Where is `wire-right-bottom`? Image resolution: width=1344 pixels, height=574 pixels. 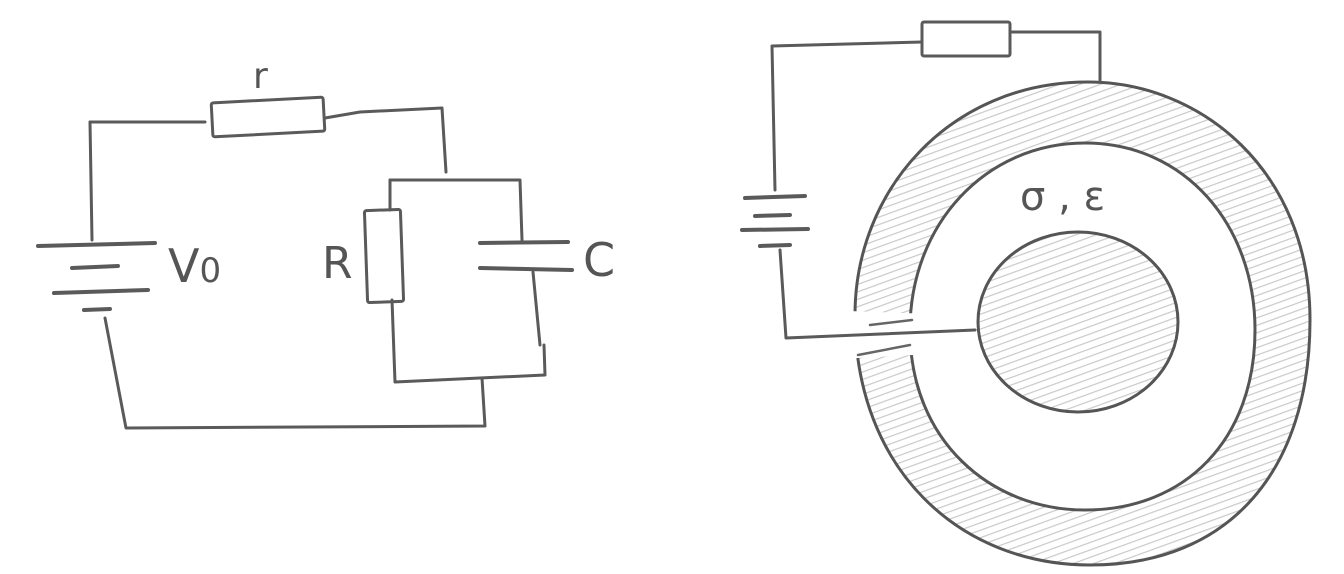
wire-right-bottom is located at coordinates (877, 294).